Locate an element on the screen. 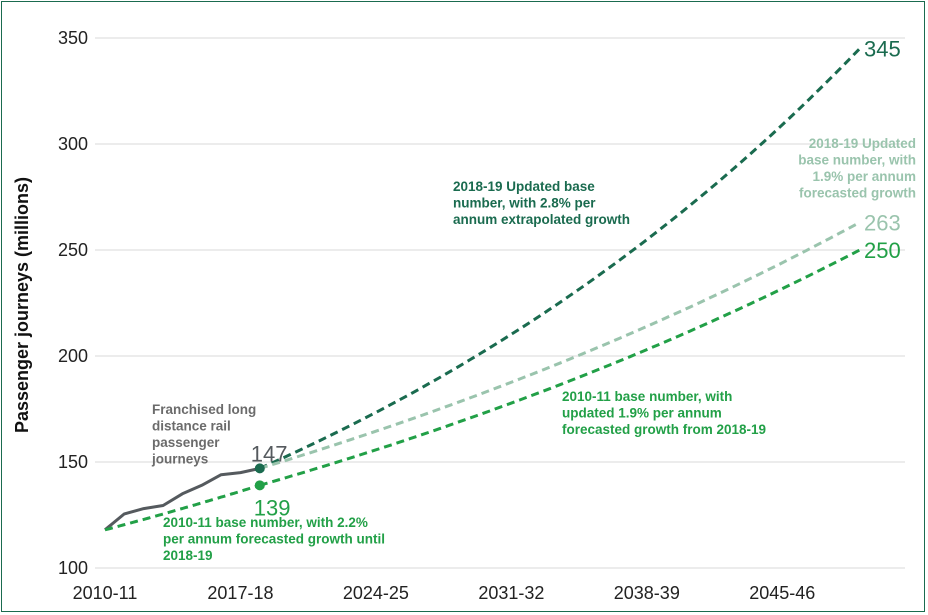 The width and height of the screenshot is (928, 615). x-tick-label-2024-25: 2024-25 is located at coordinates (376, 593).